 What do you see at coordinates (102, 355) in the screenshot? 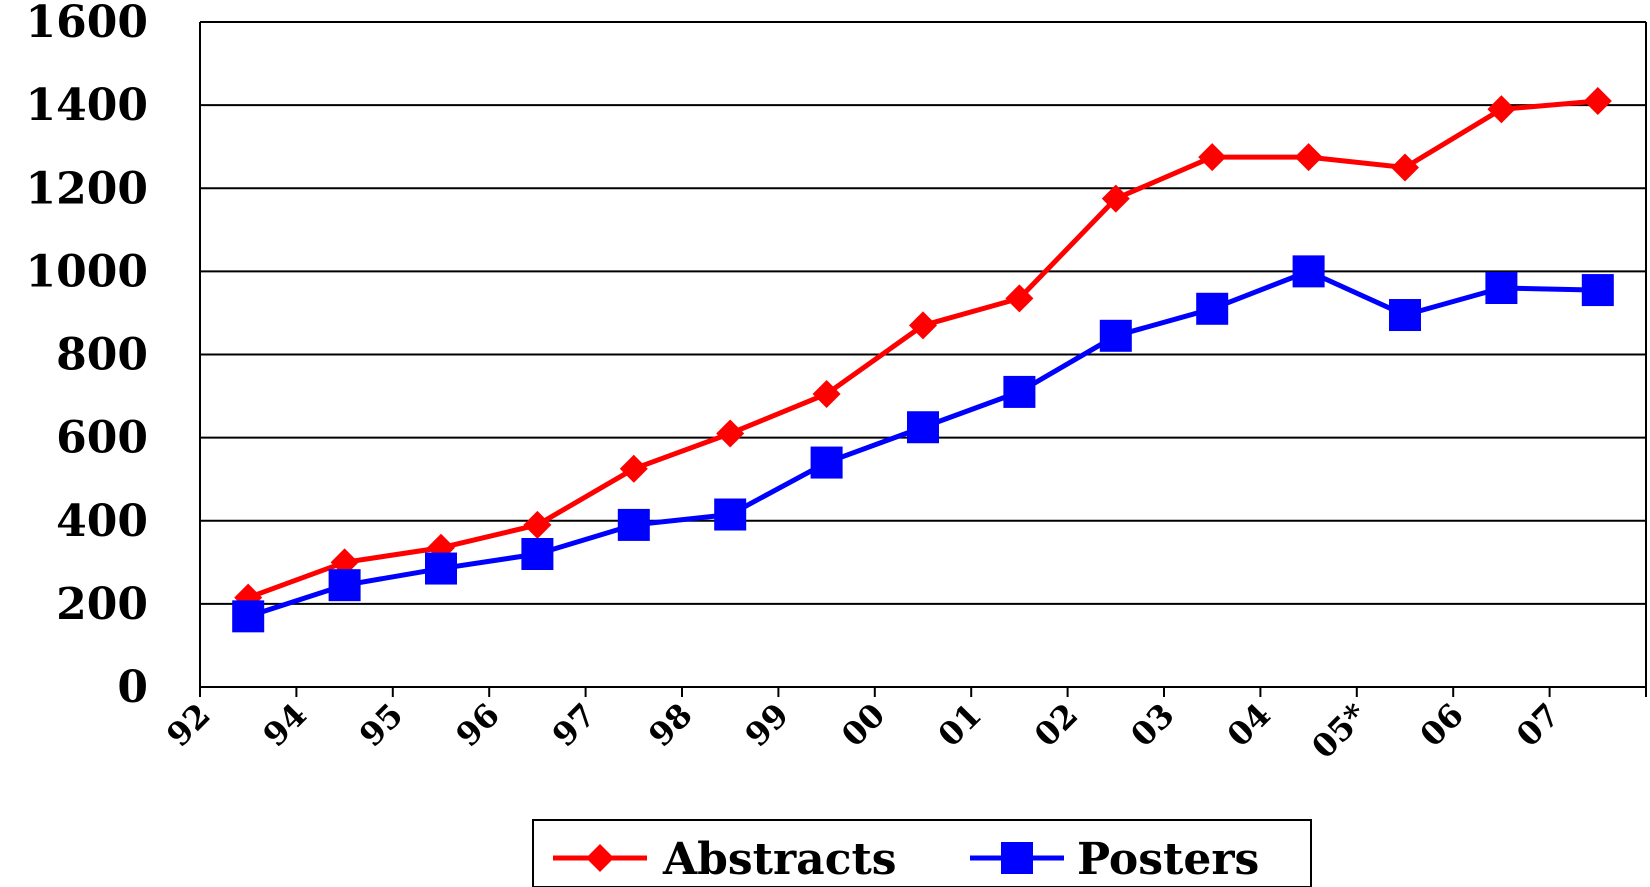
I see `y-tick-label: 800` at bounding box center [102, 355].